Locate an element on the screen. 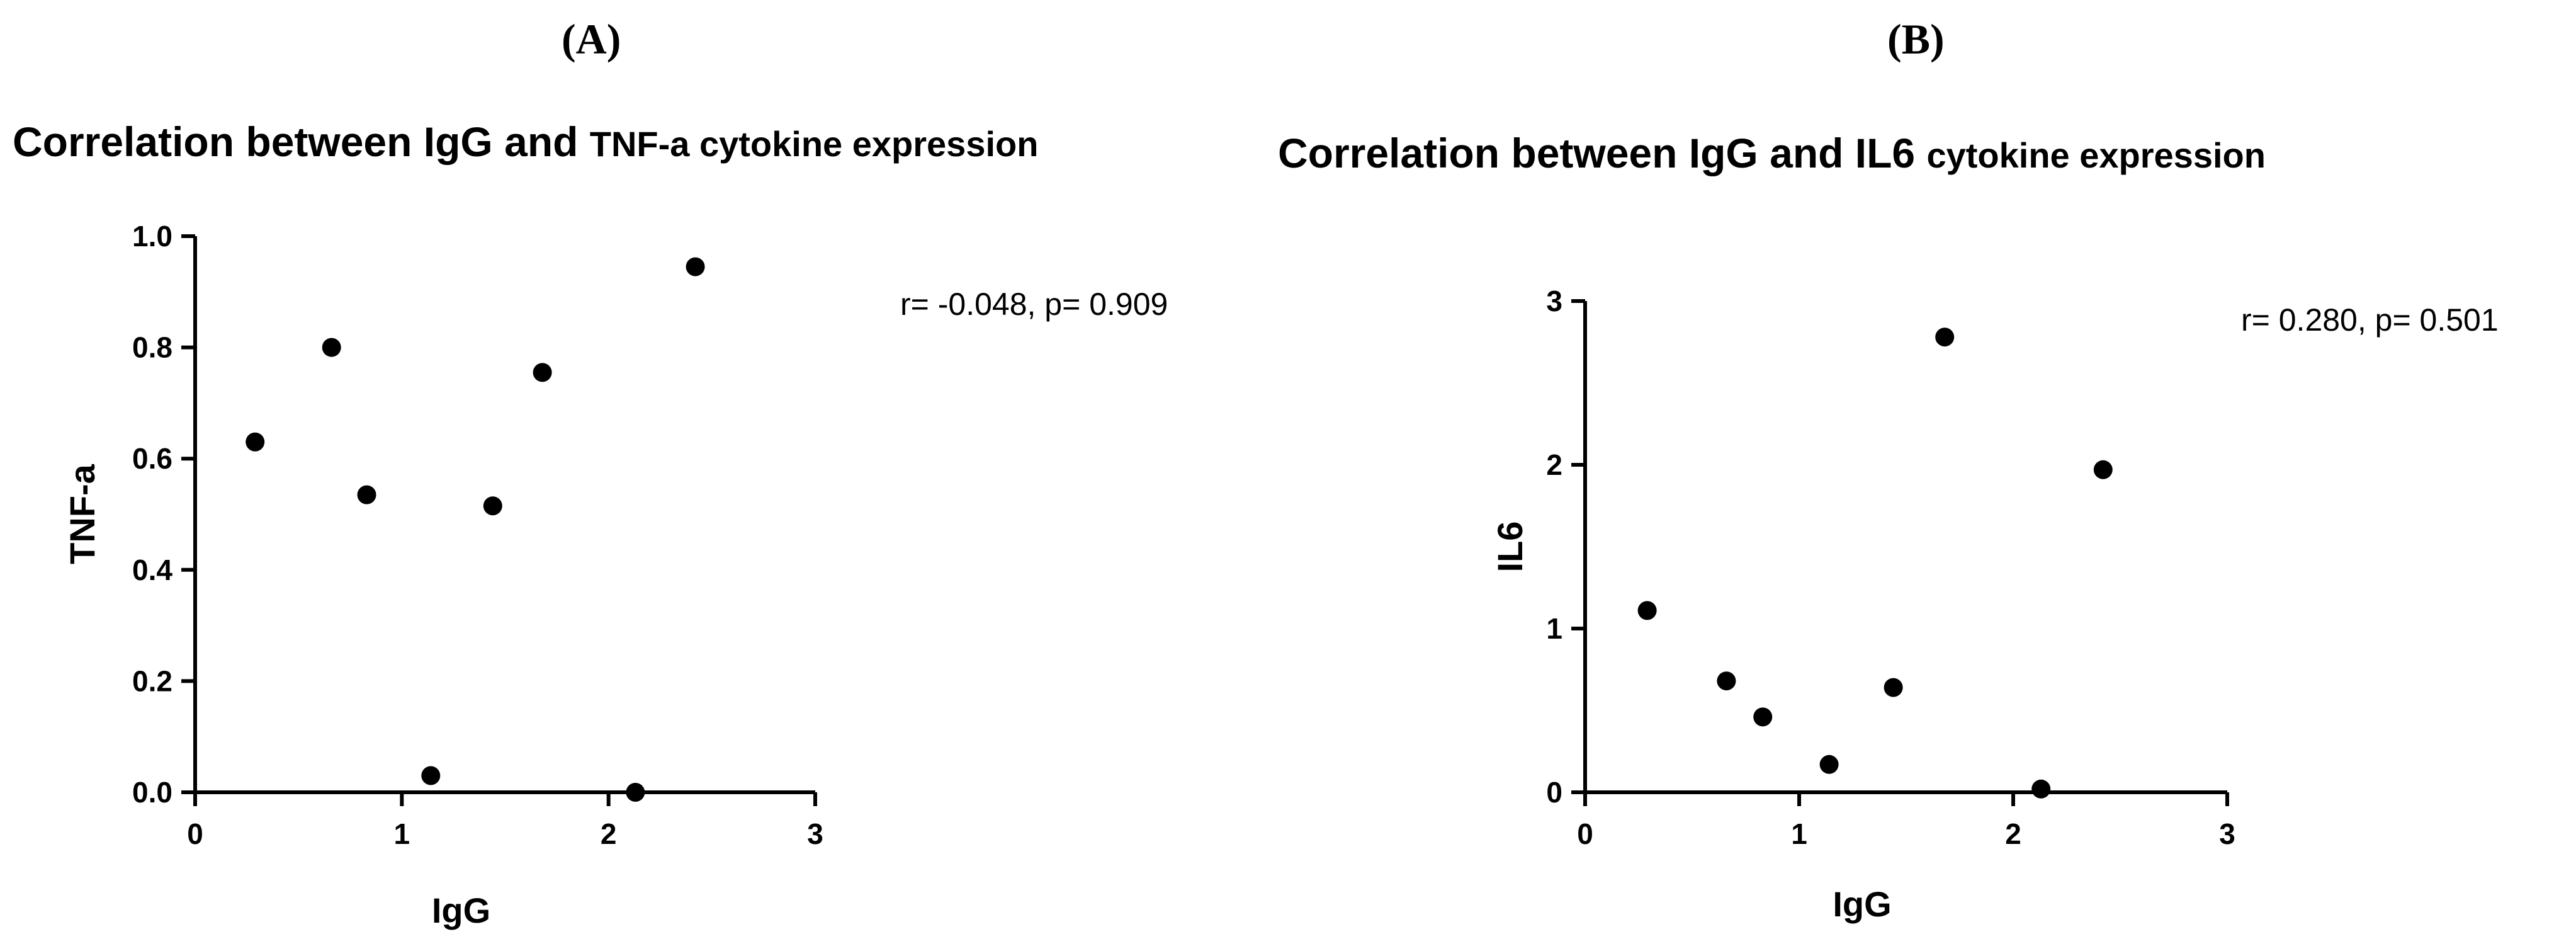 This screenshot has height=951, width=2576. chart-b-title-sub: cytokine expression is located at coordinates (2096, 155).